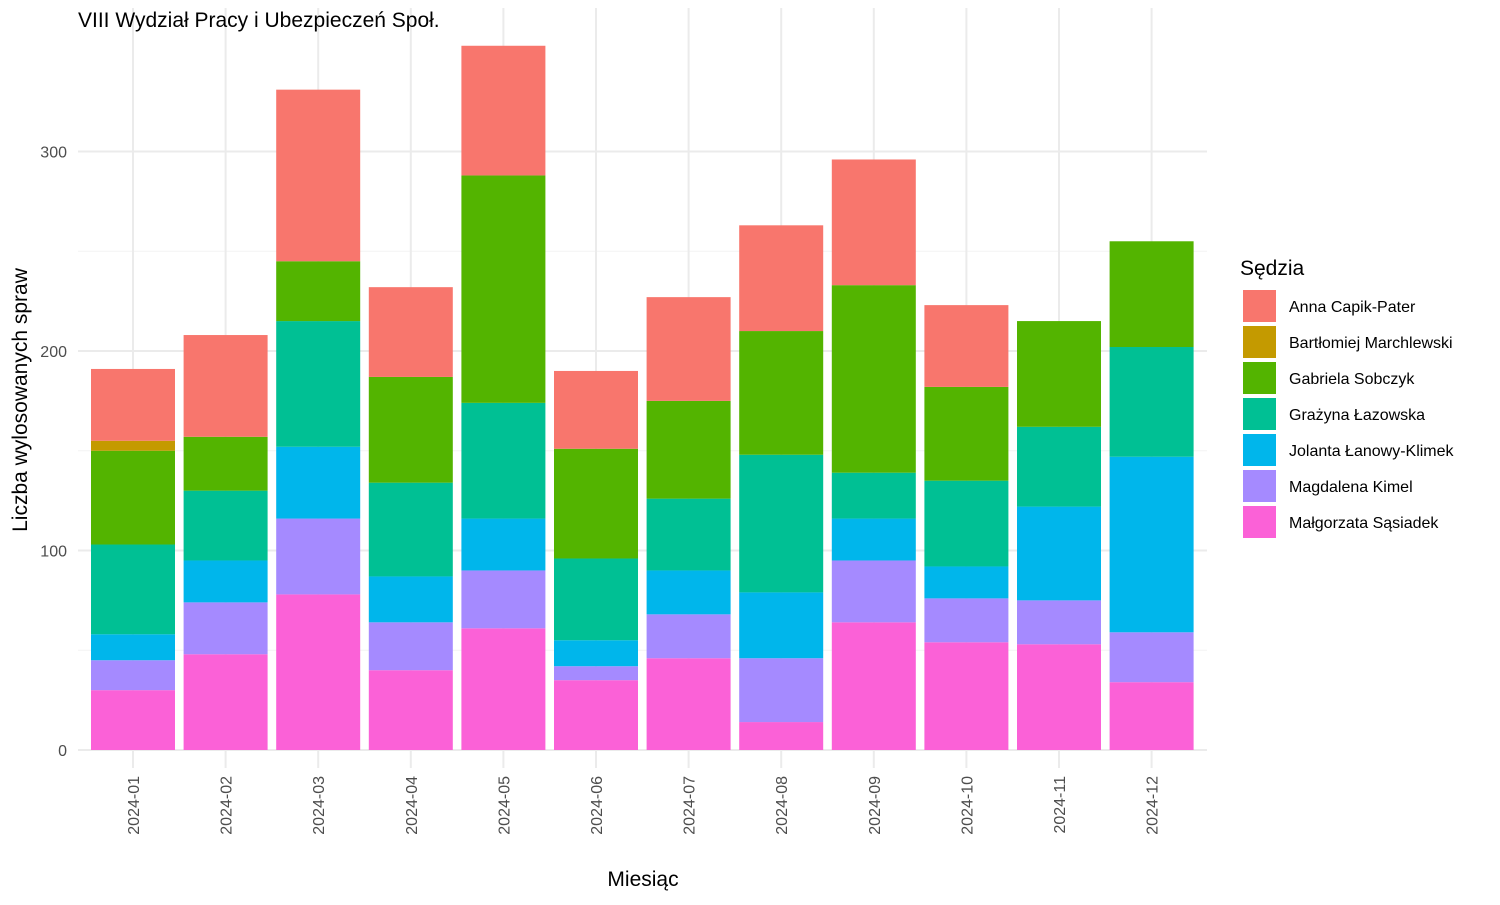 This screenshot has height=905, width=1500. What do you see at coordinates (53, 153) in the screenshot?
I see `y-tick-label: 300` at bounding box center [53, 153].